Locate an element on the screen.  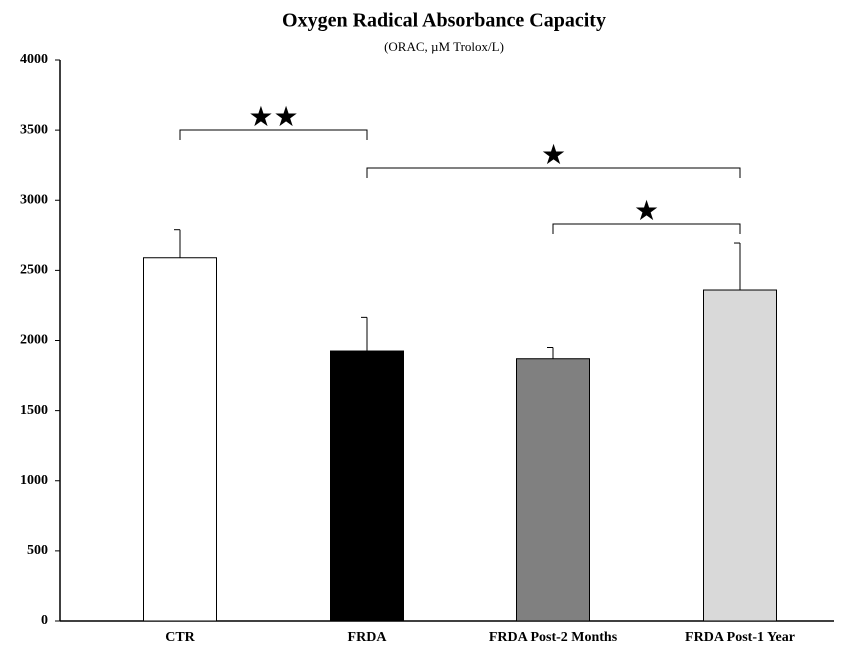
significance-label: ★★ is located at coordinates (273, 116).